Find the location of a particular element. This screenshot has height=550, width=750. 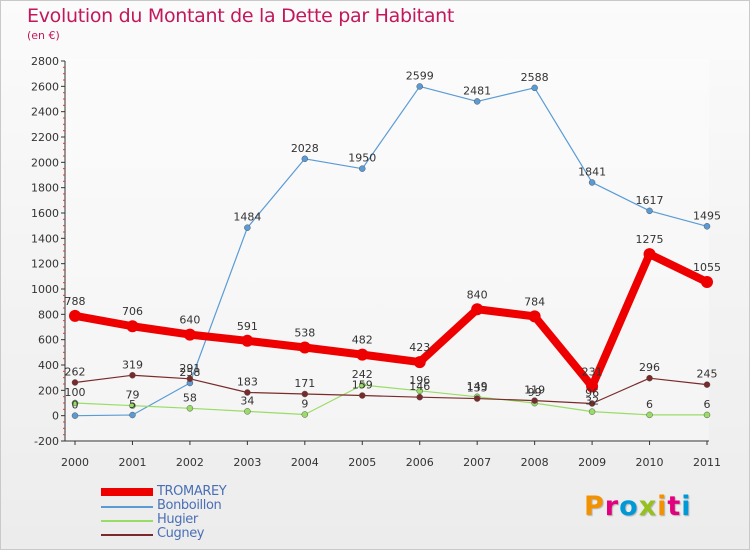

legend-label: TROMAREY is located at coordinates (192, 491).